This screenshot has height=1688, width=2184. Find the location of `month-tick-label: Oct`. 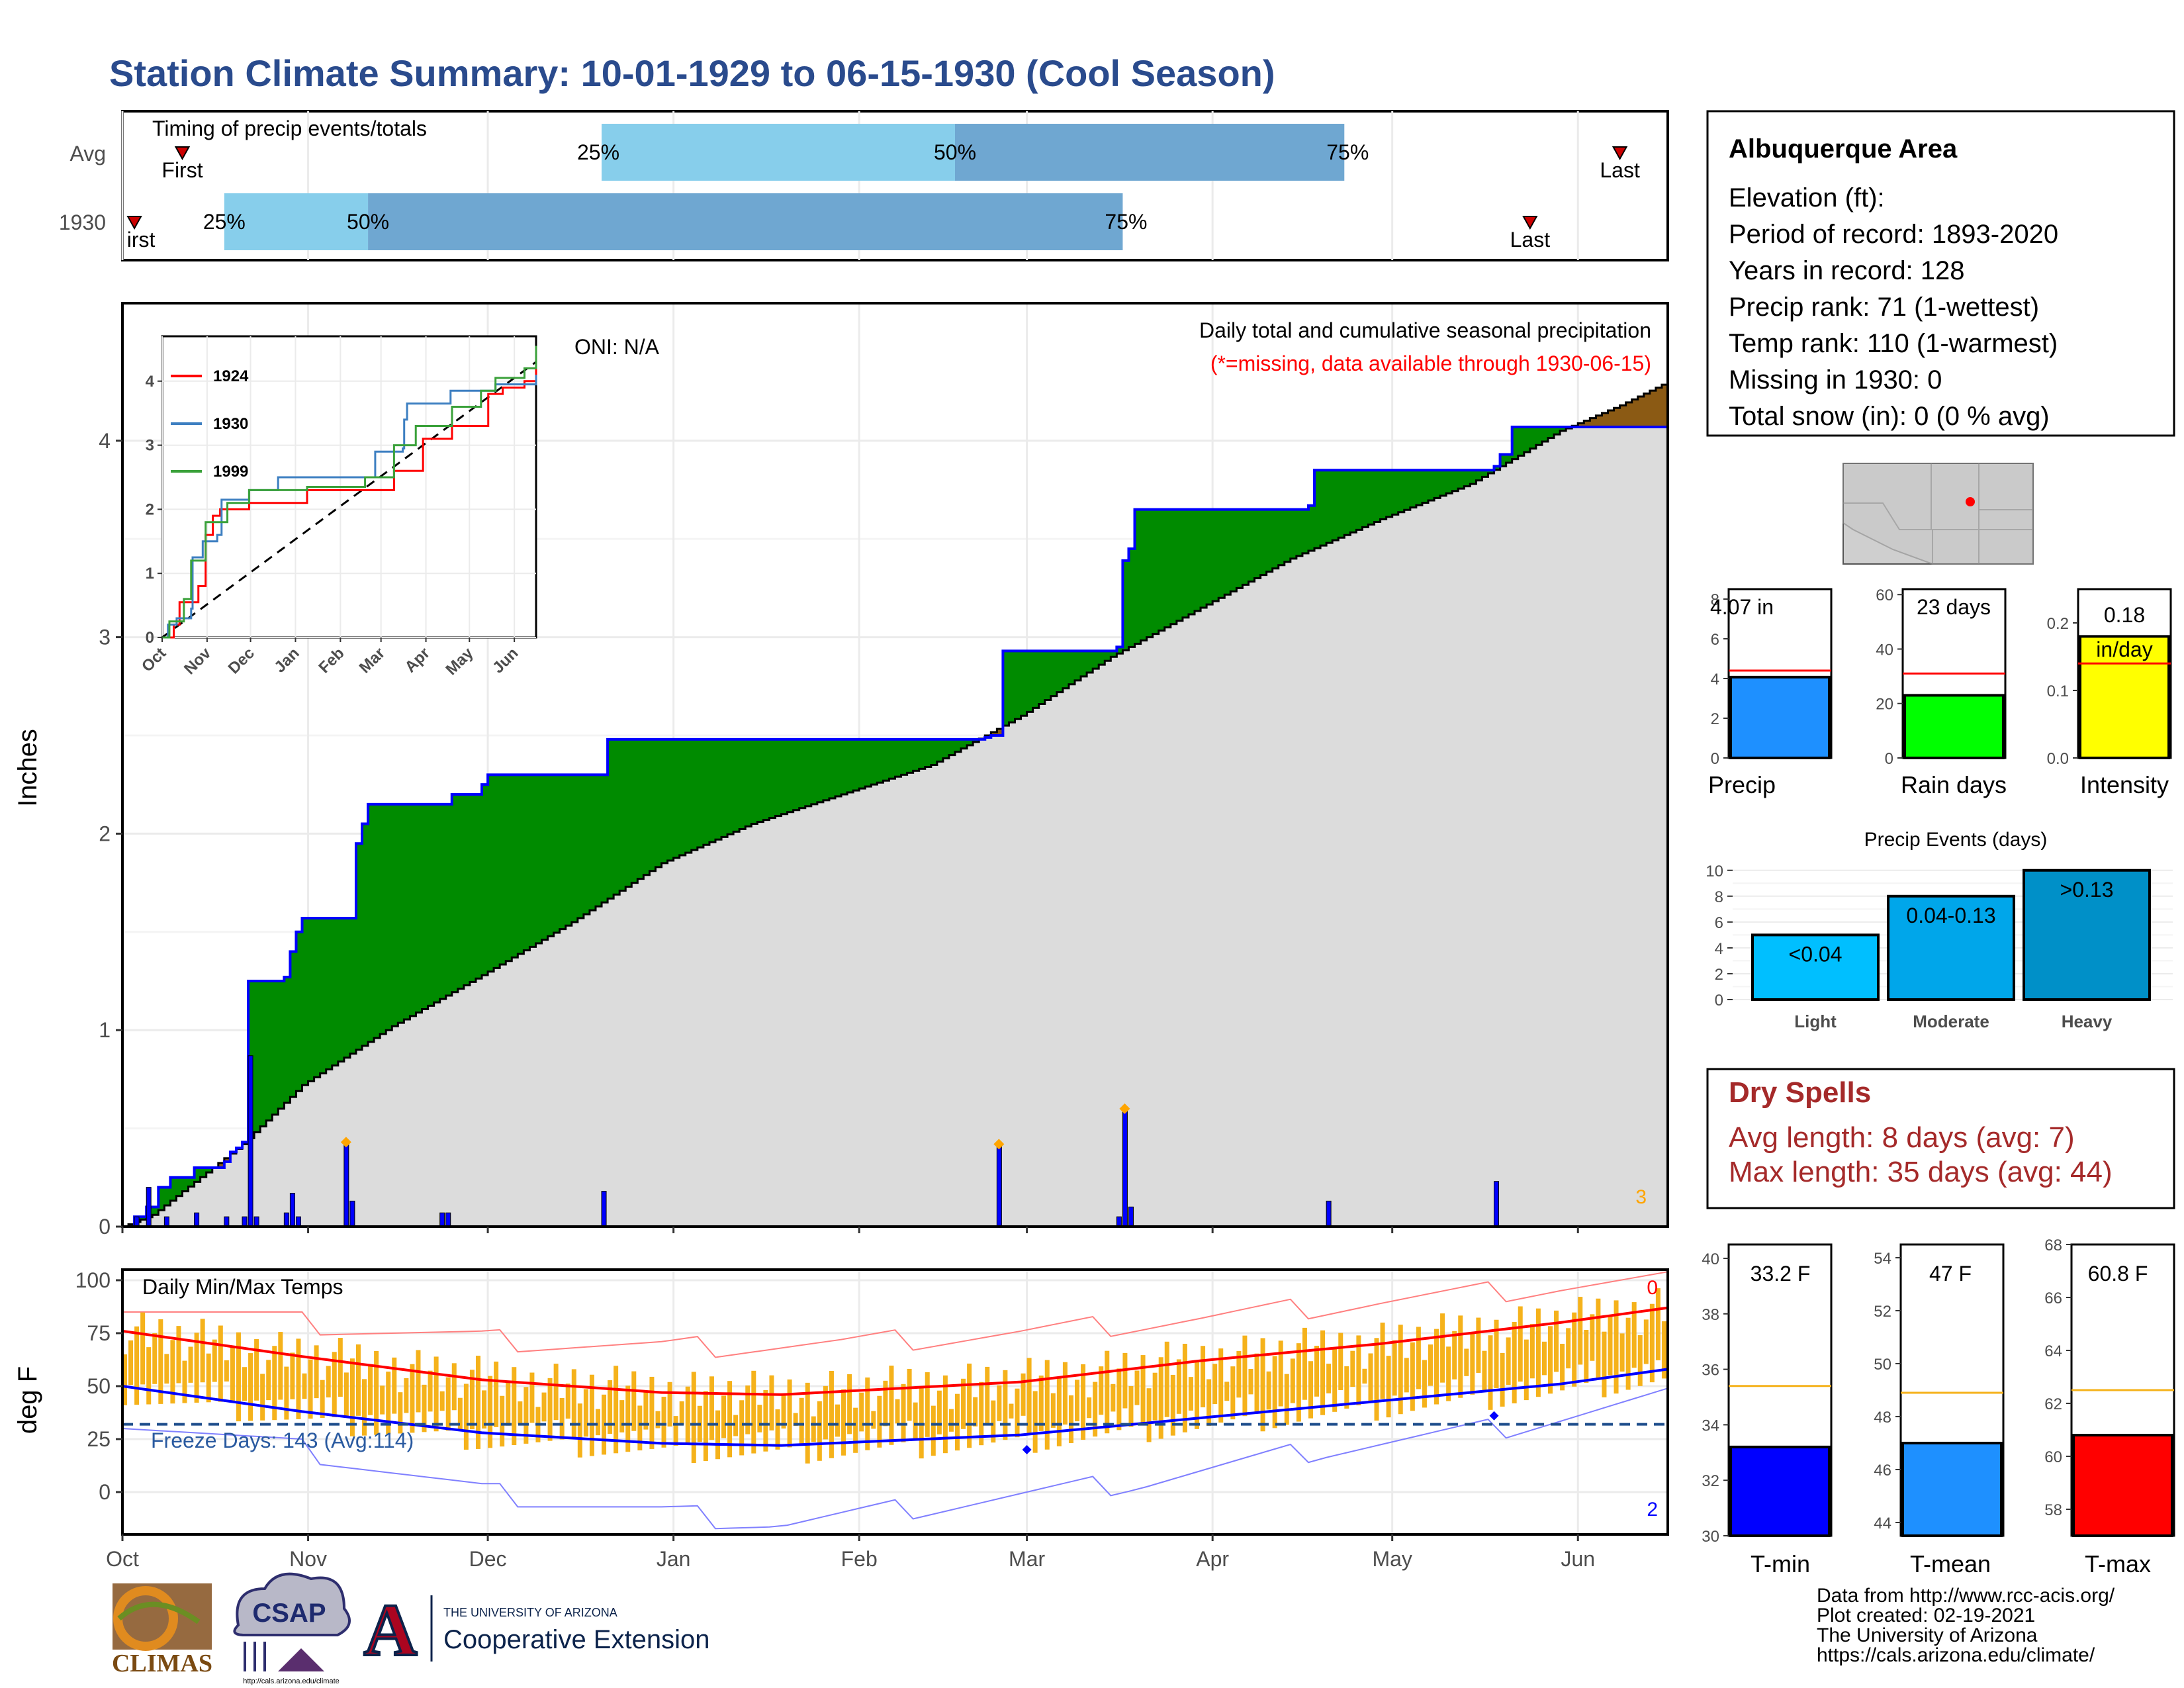

month-tick-label: Oct is located at coordinates (122, 1559).